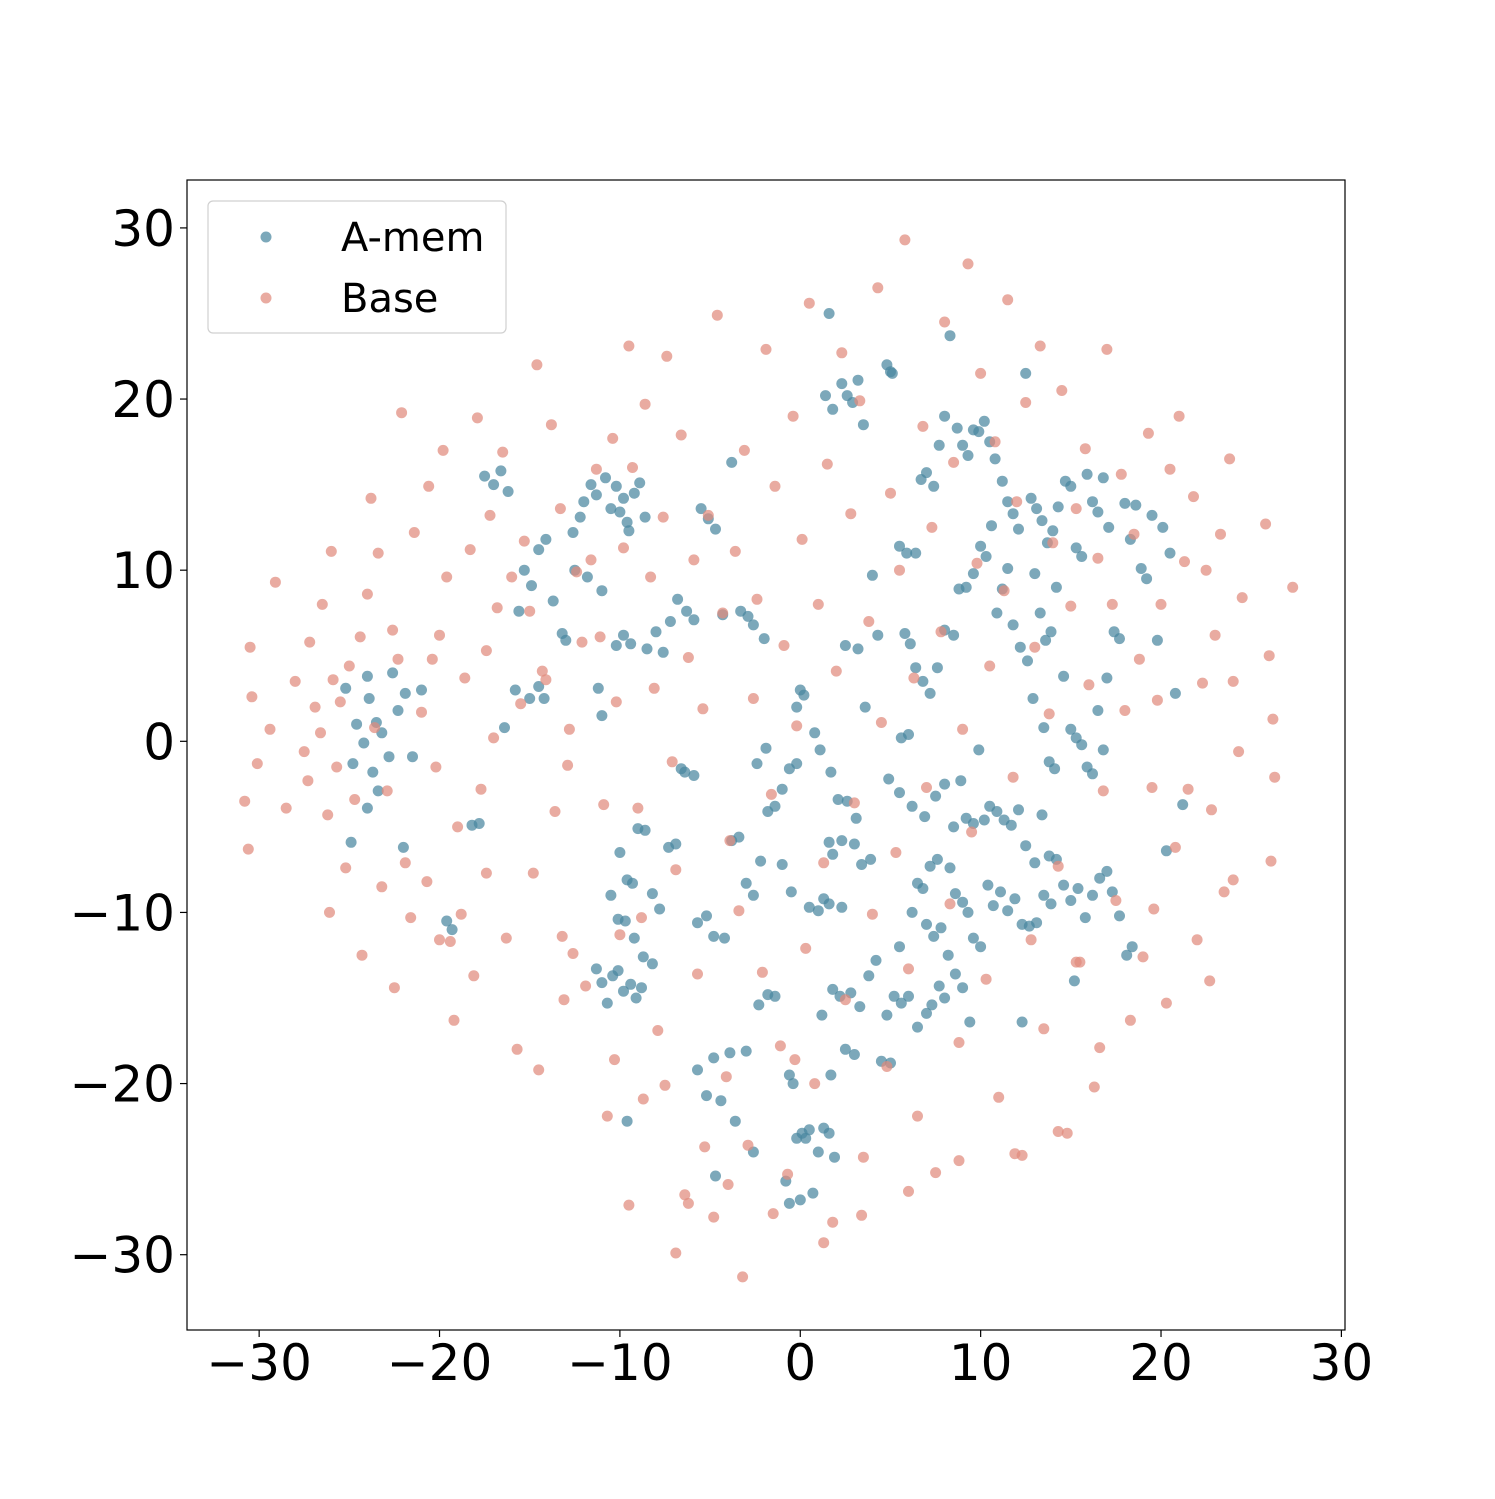  I want to click on x-tick-label: −10, so click(620, 1363).